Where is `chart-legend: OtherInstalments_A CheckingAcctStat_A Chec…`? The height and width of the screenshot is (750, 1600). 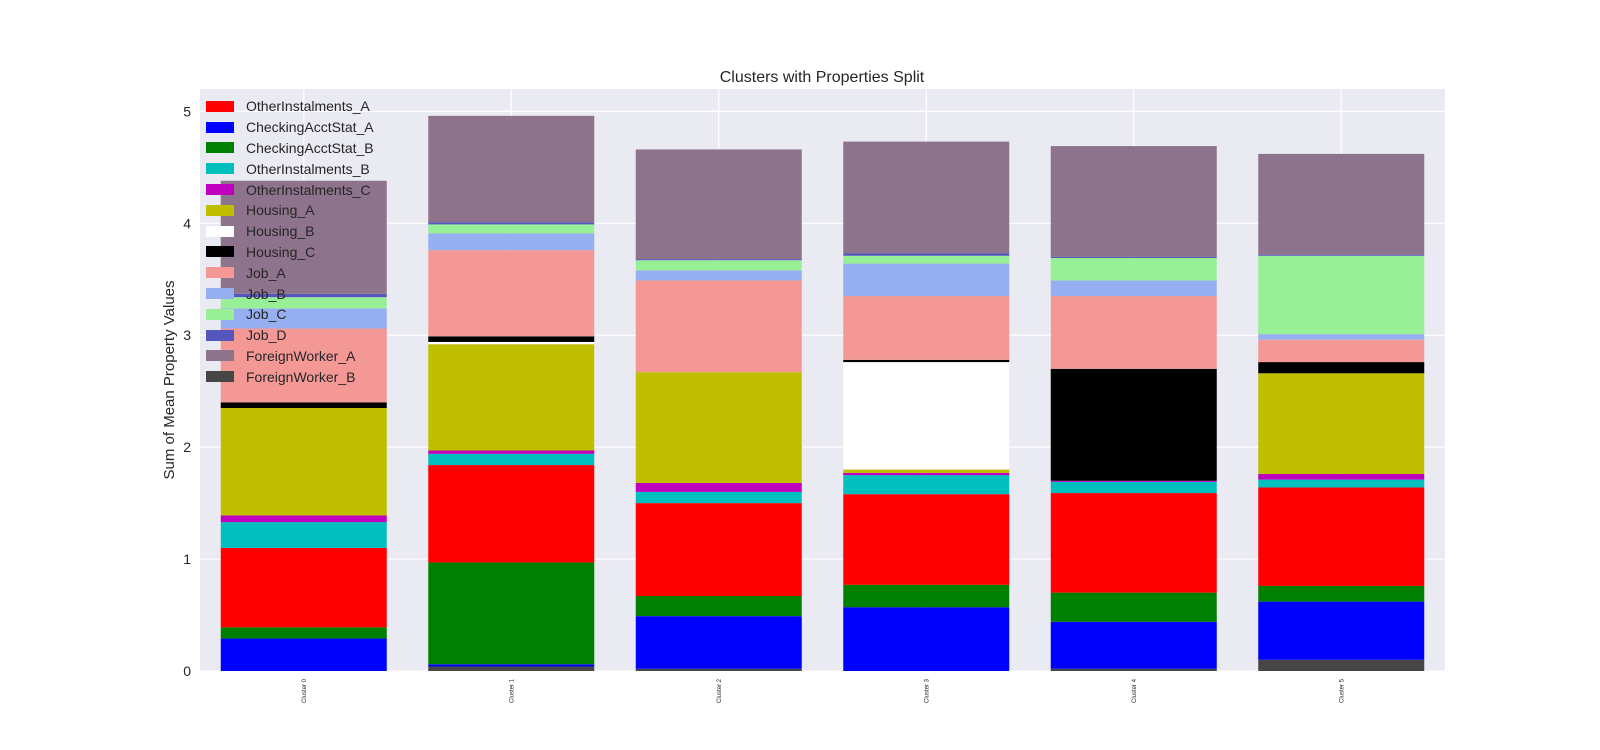 chart-legend: OtherInstalments_A CheckingAcctStat_A Chec… is located at coordinates (290, 241).